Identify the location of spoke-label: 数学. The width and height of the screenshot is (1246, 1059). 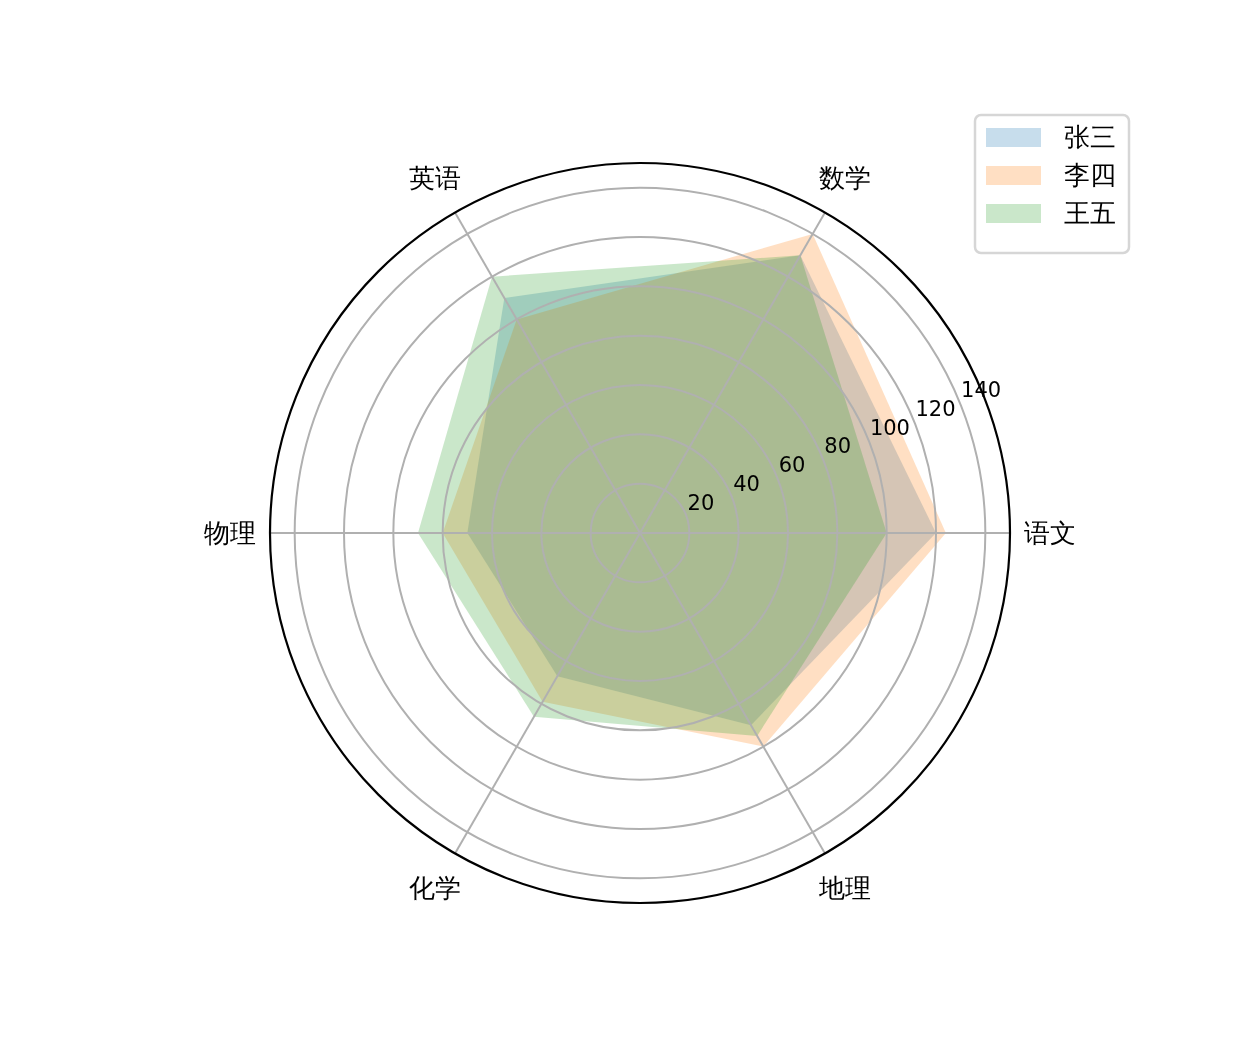
(845, 177).